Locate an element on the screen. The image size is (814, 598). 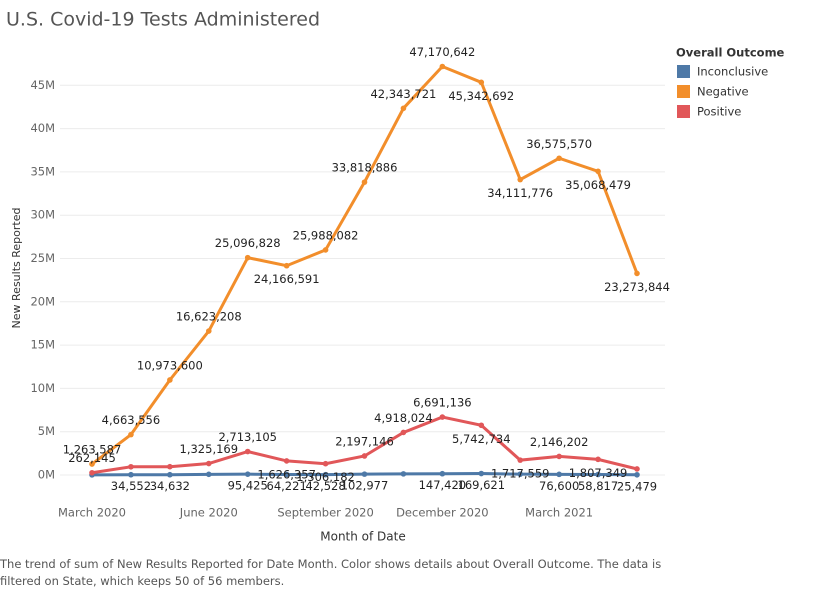
data-label: 2,197,146 is located at coordinates (364, 441).